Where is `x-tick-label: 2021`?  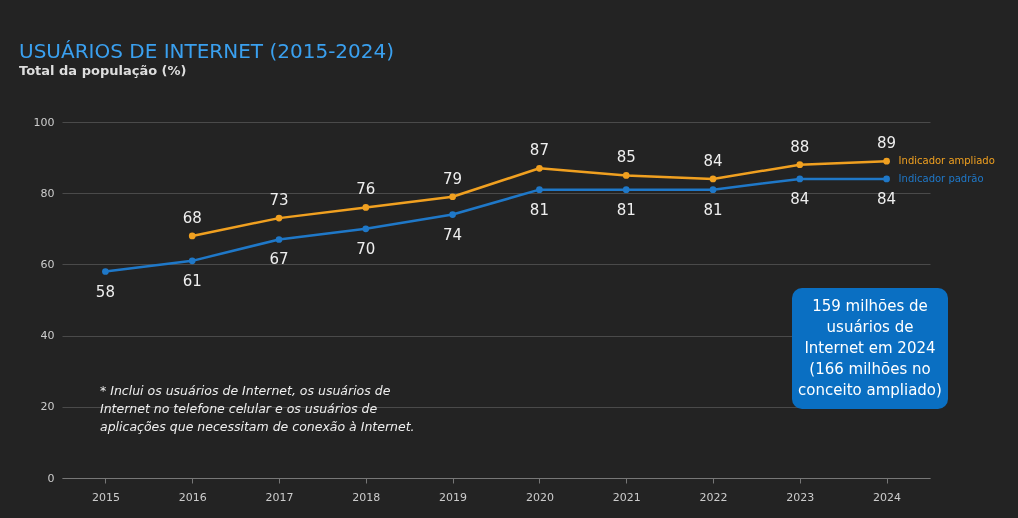 x-tick-label: 2021 is located at coordinates (626, 497).